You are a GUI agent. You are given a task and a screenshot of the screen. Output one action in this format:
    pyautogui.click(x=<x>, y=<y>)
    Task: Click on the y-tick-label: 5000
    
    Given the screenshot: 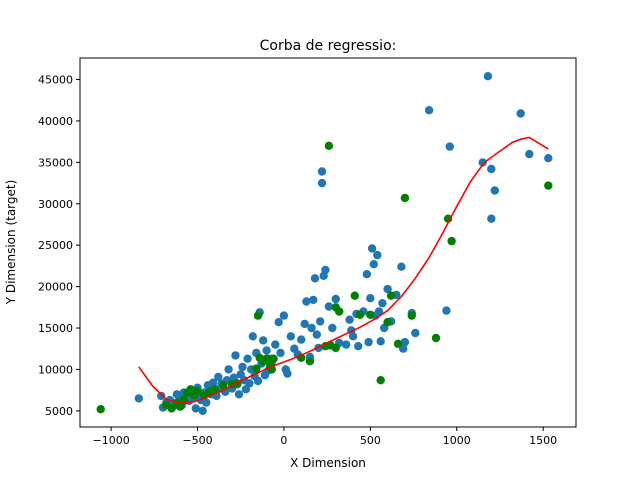 What is the action you would take?
    pyautogui.click(x=59, y=411)
    